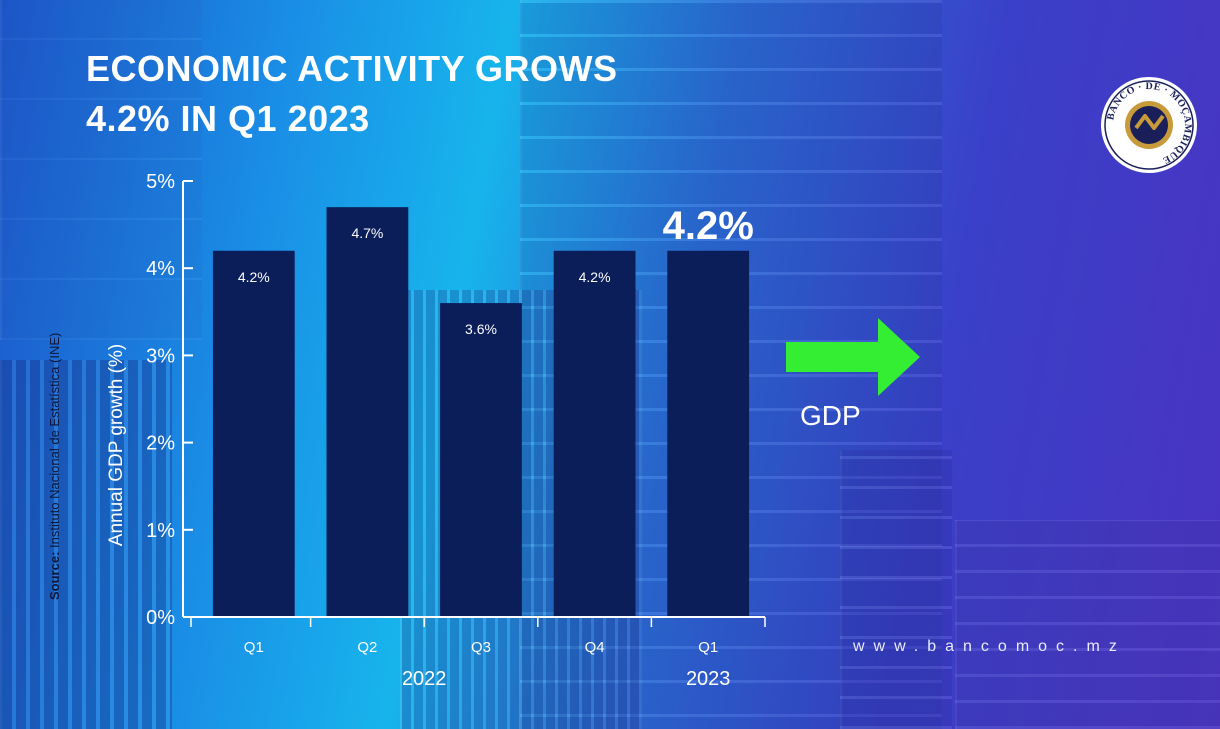 This screenshot has height=729, width=1220. I want to click on bank-logo: BANCO · DE · MOÇAMBIQUE, so click(1149, 125).